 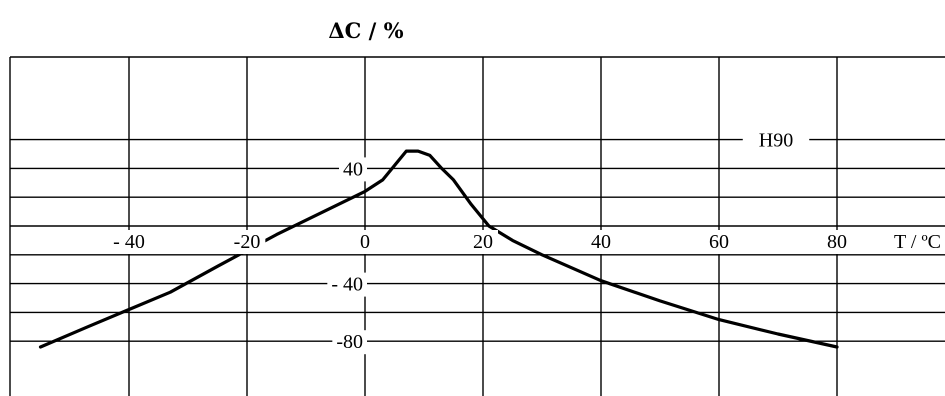 I want to click on legend-label-bg, so click(x=776, y=140).